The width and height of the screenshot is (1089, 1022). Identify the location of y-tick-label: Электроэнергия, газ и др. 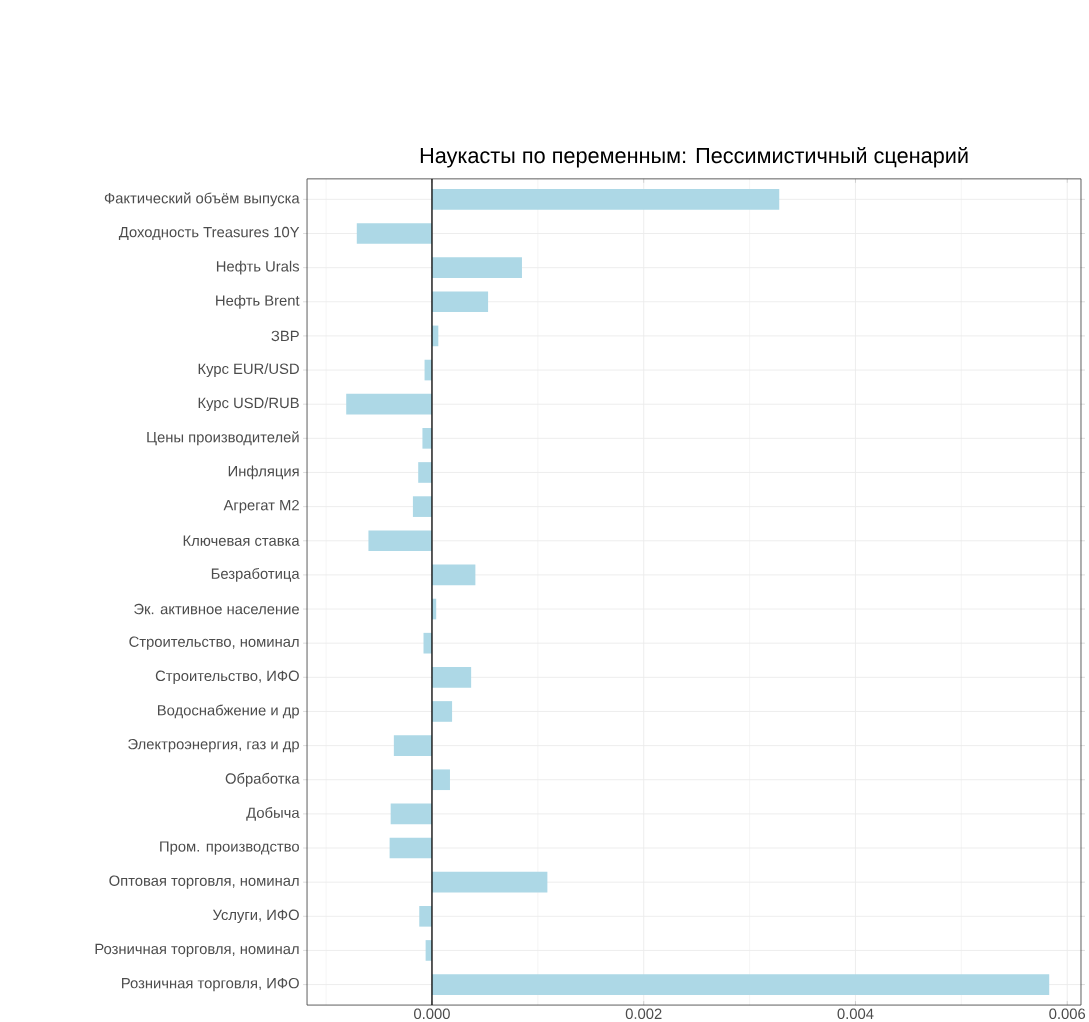
(213, 745).